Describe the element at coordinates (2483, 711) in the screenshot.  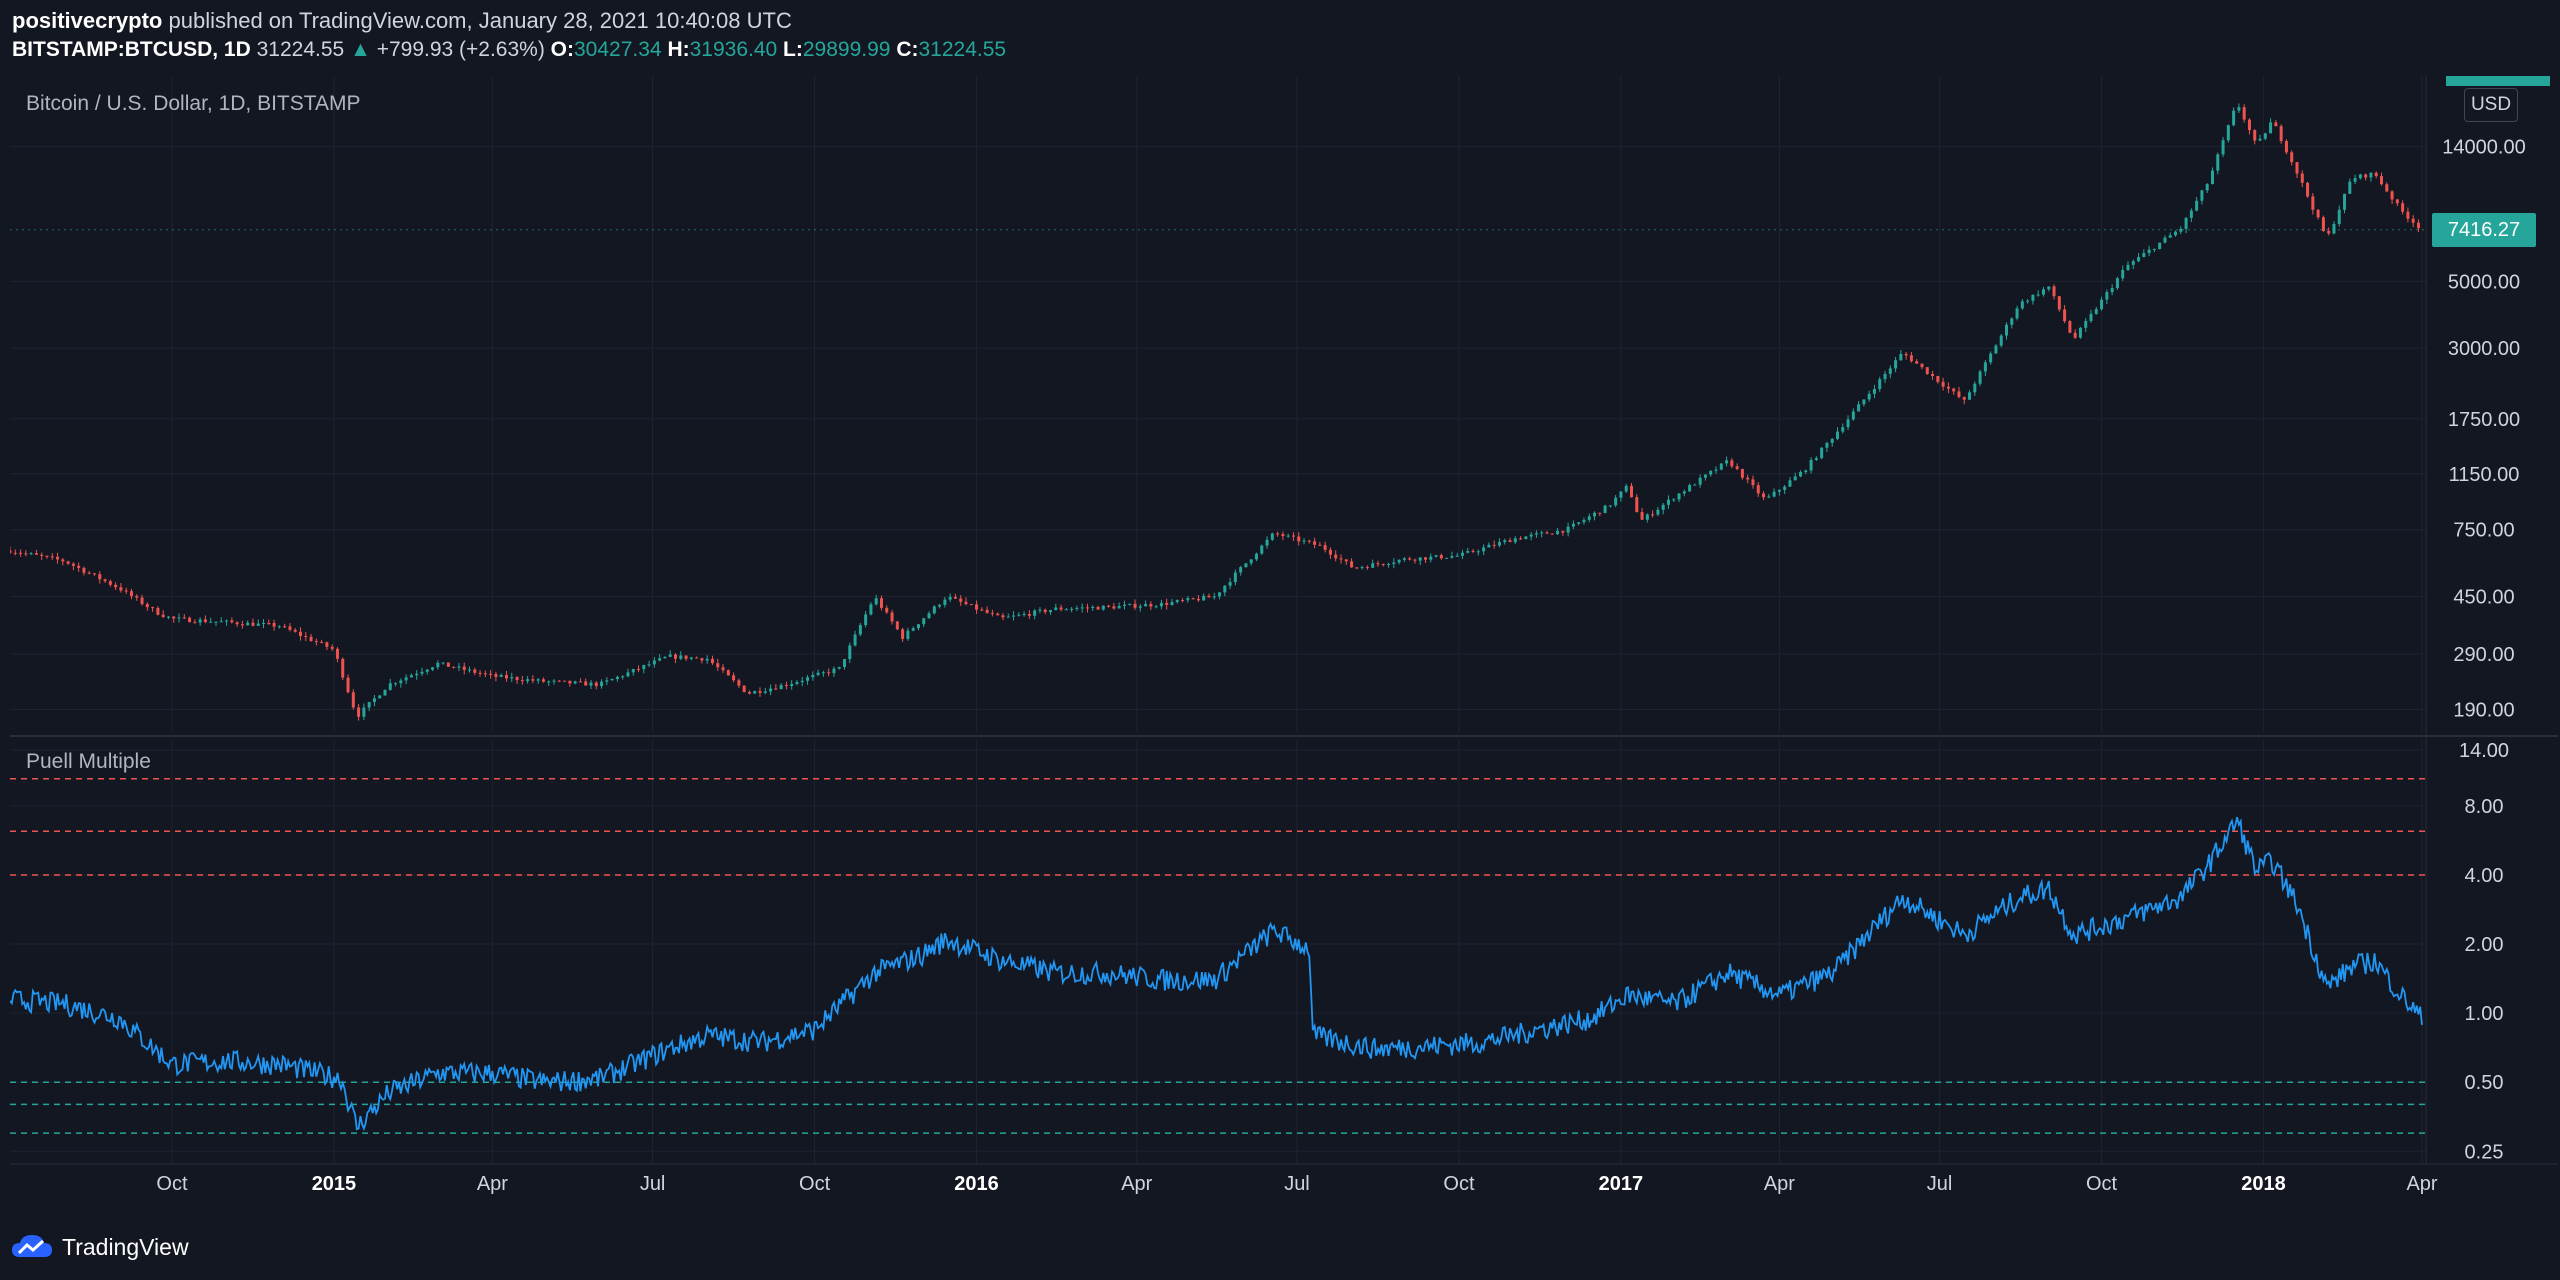
I see `price-axis-tick-label: 190.00` at that location.